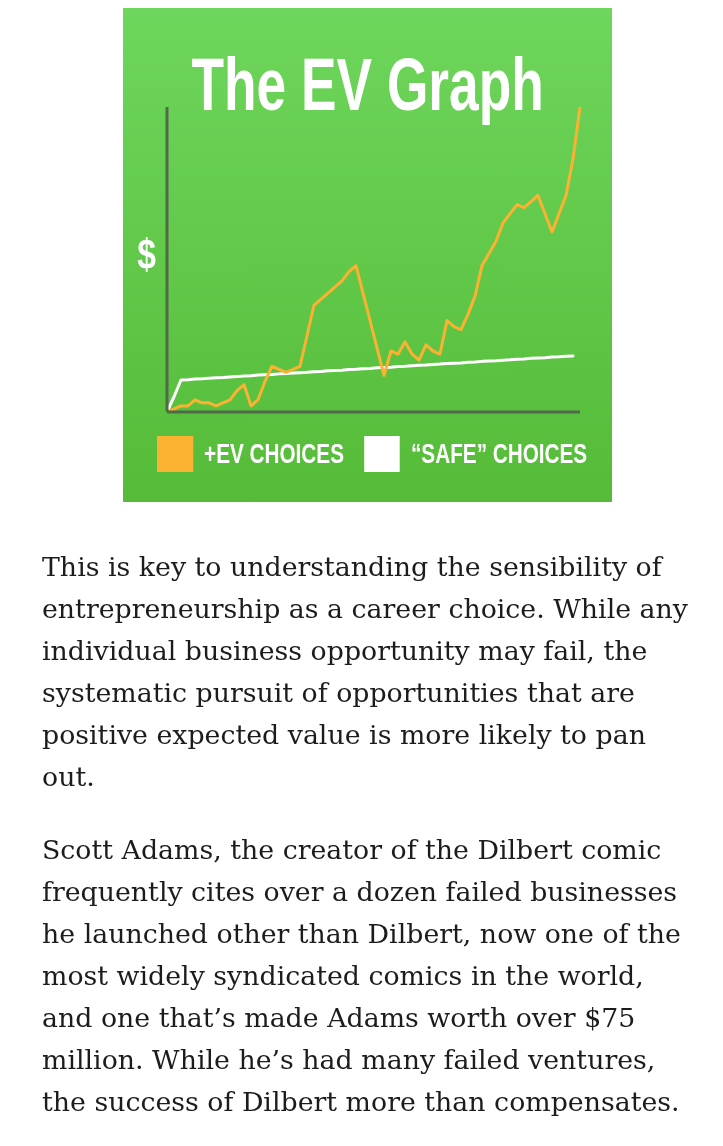 The width and height of the screenshot is (723, 1146). What do you see at coordinates (499, 454) in the screenshot?
I see `legend-label: “SAFE” CHOICES` at bounding box center [499, 454].